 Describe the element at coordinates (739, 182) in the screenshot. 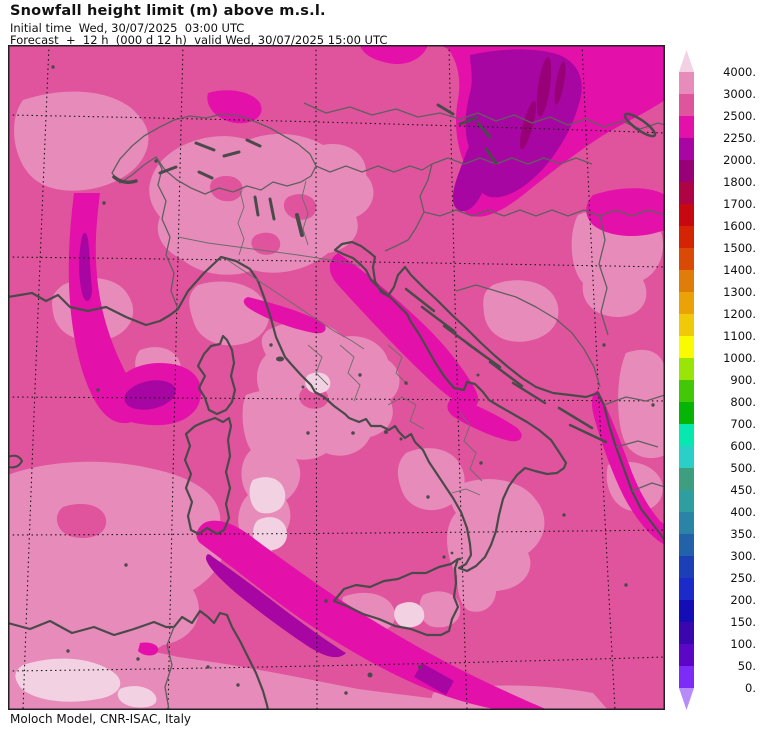

I see `colorbar-label: 1800.` at that location.